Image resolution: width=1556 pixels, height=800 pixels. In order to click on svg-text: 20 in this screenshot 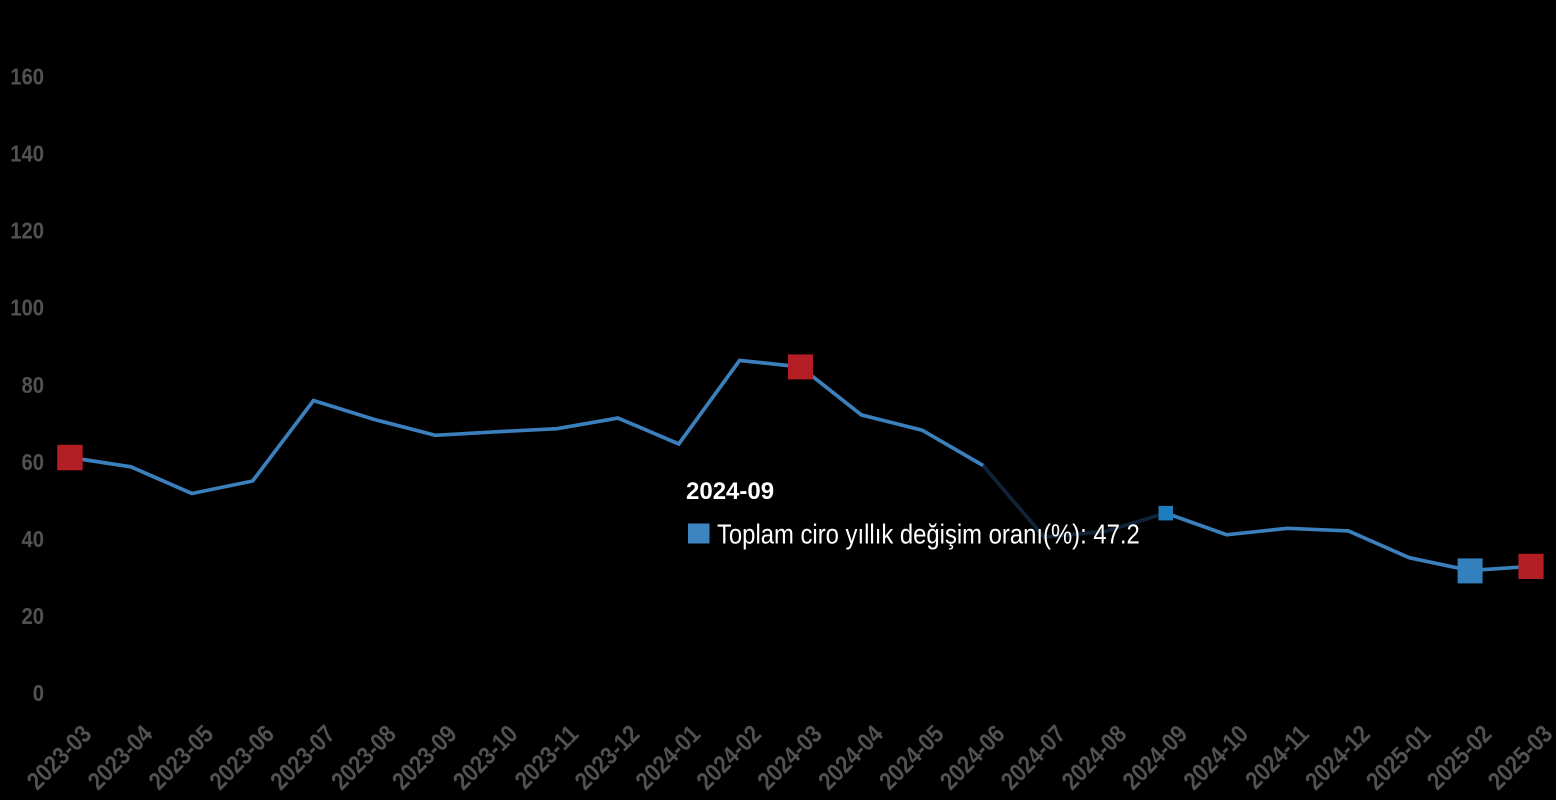, I will do `click(32, 616)`.